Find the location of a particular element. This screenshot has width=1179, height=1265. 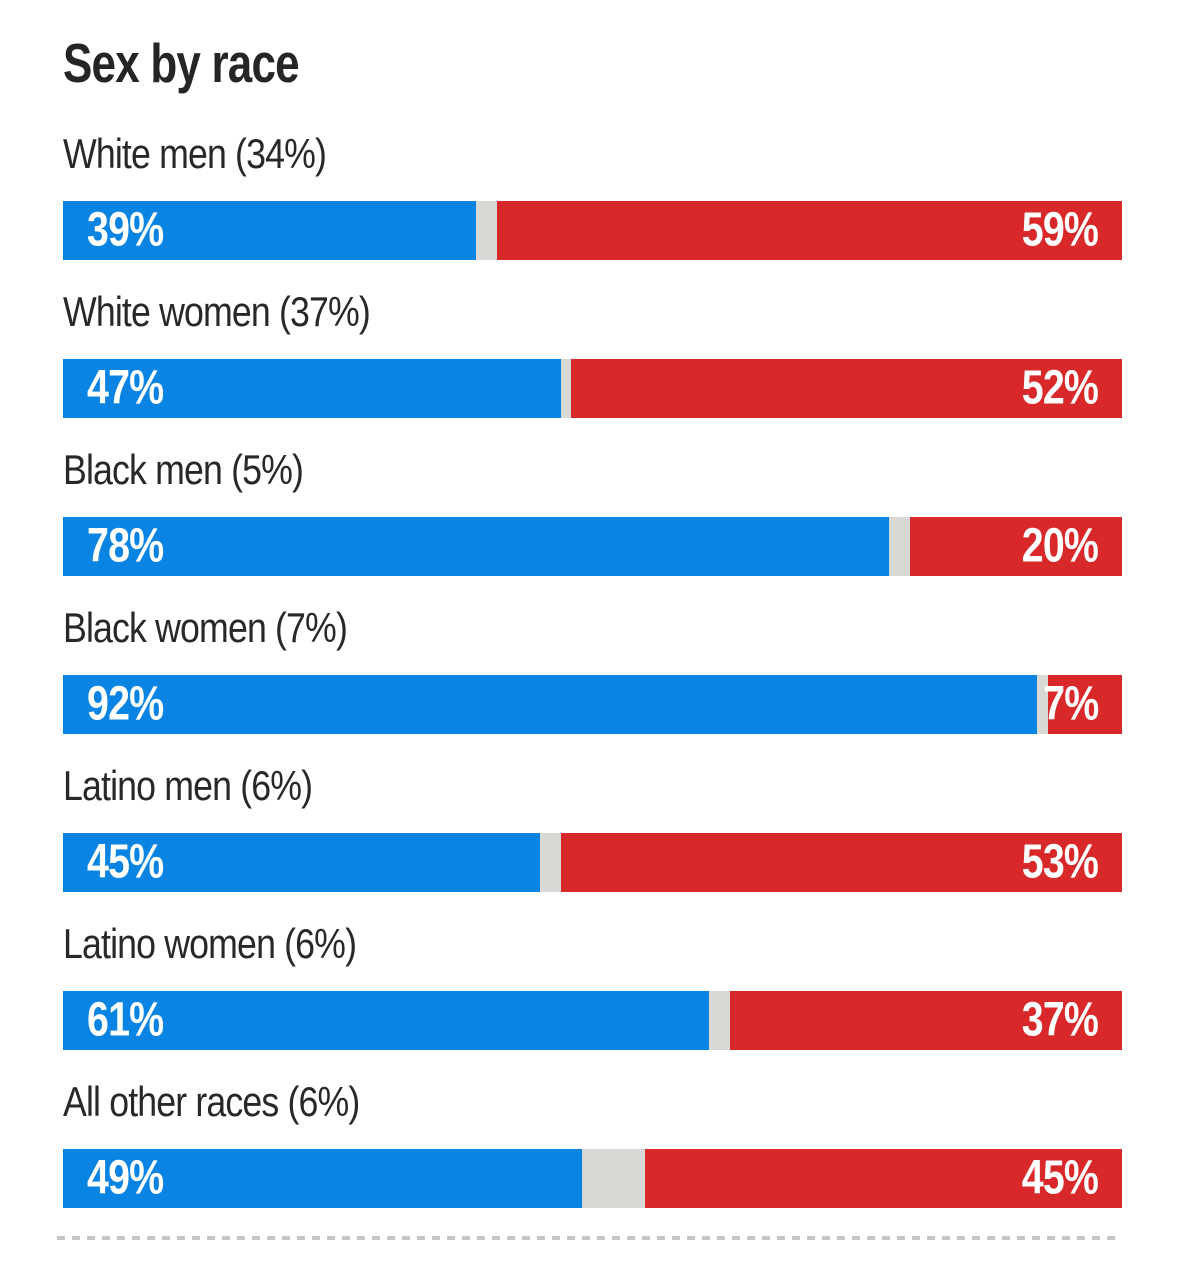

chart-row: All other races (6%) 49% 45% is located at coordinates (592, 1143).